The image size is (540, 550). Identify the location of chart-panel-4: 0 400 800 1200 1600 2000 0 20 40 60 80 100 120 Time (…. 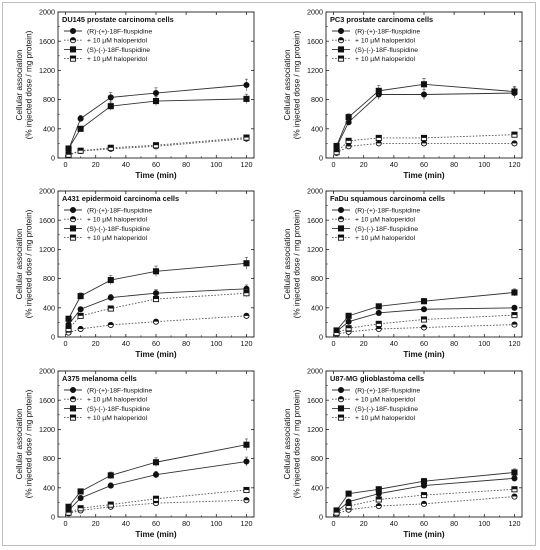
(403, 273).